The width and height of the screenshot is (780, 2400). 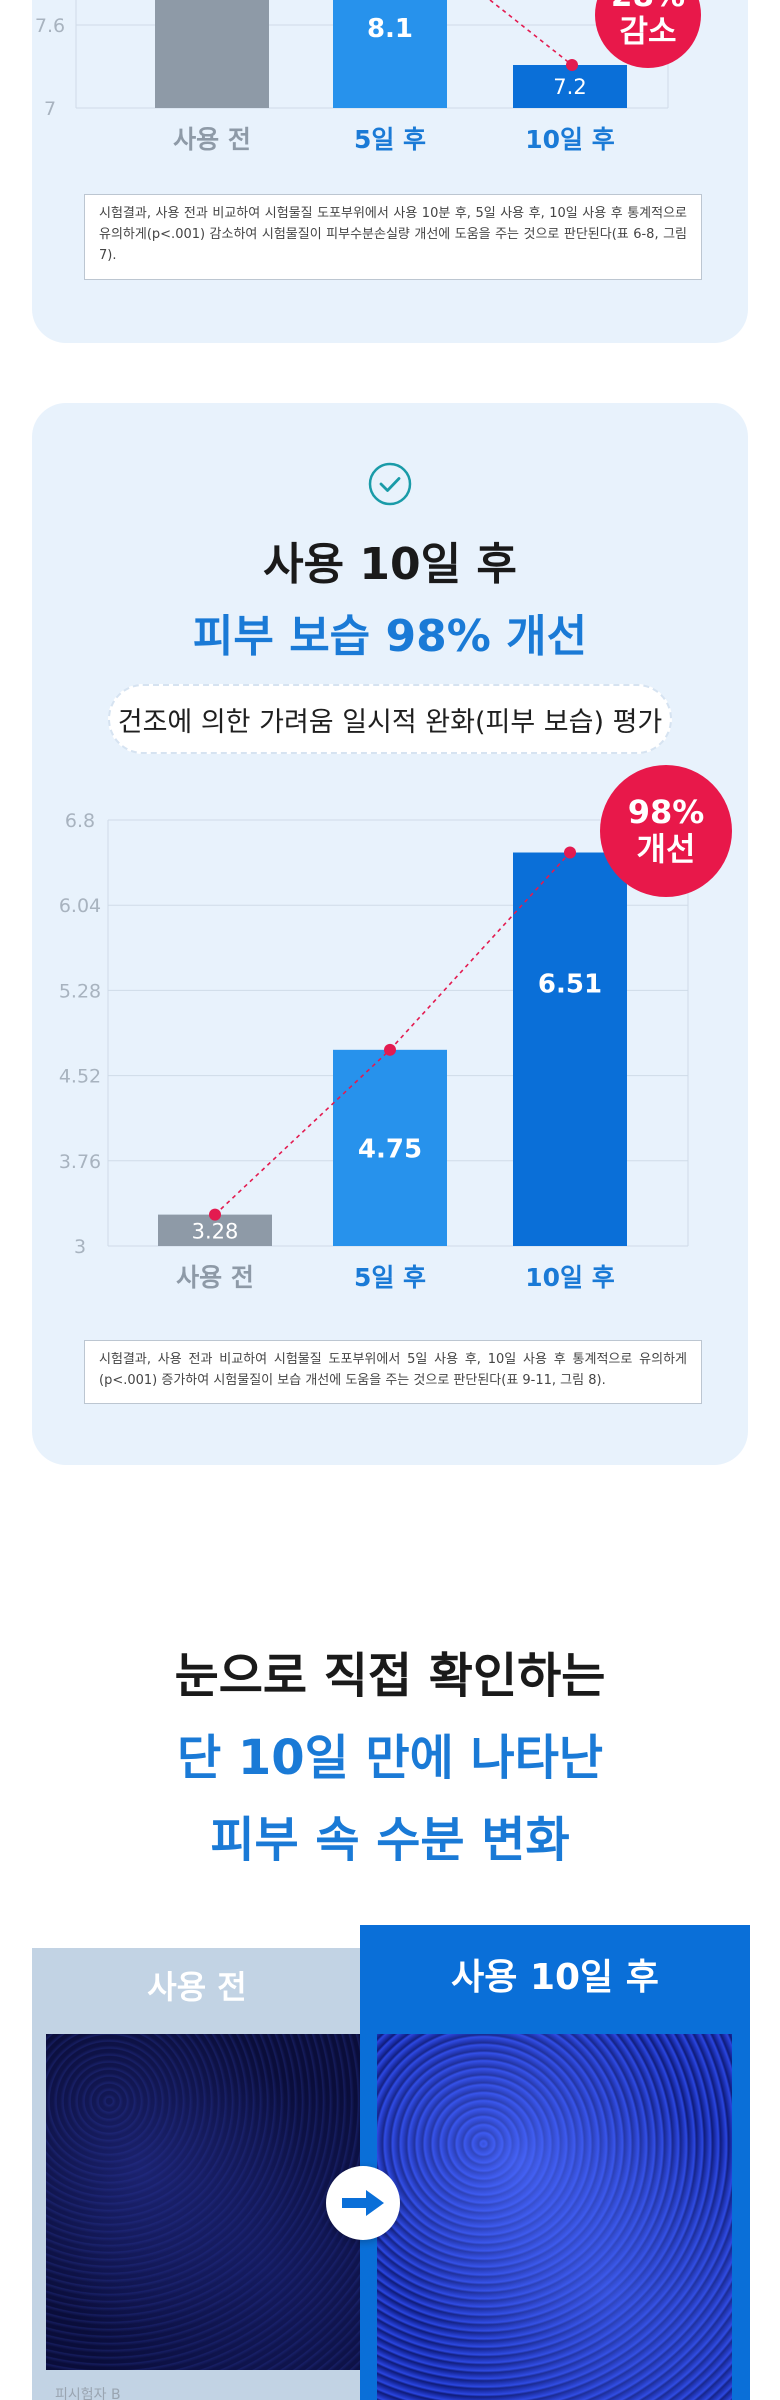 What do you see at coordinates (80, 1077) in the screenshot?
I see `y-tick-label: 4.52` at bounding box center [80, 1077].